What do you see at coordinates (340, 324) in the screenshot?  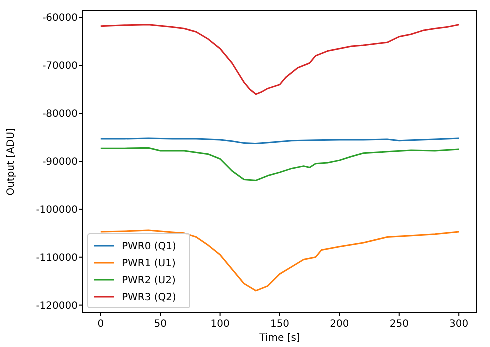 I see `x-tick-label: 200` at bounding box center [340, 324].